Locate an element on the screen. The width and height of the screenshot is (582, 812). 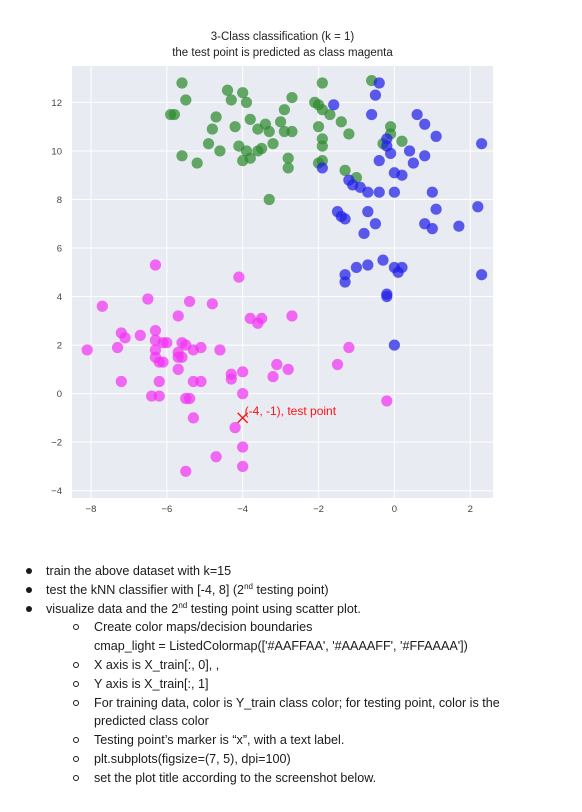
superscript: nd is located at coordinates (248, 586).